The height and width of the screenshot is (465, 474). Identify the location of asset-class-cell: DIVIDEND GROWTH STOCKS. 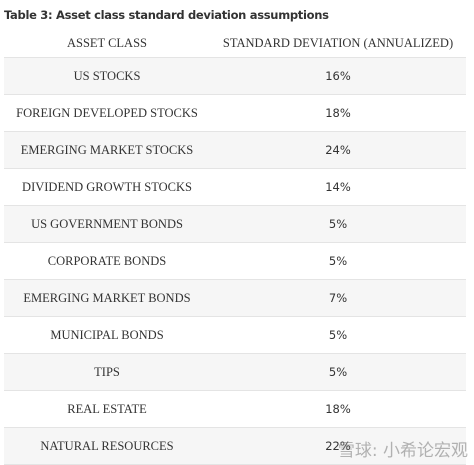
(107, 187).